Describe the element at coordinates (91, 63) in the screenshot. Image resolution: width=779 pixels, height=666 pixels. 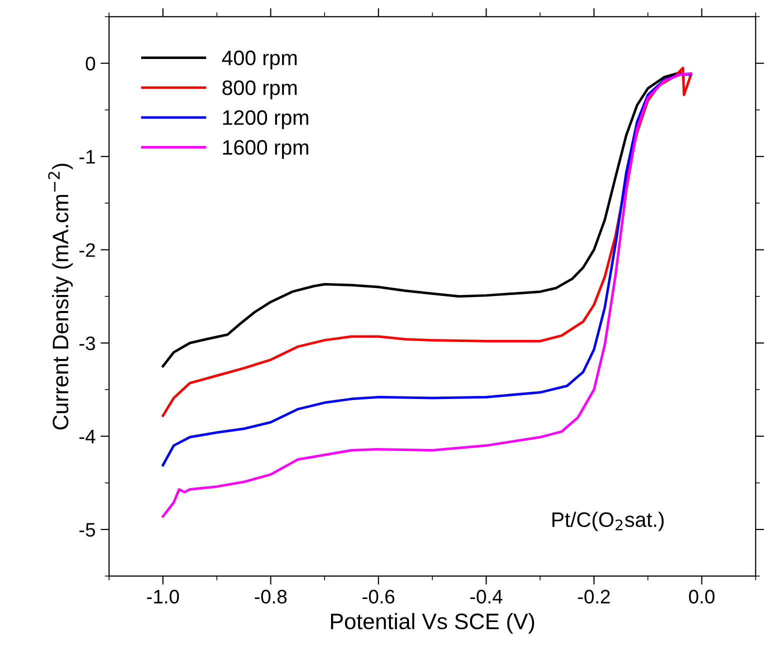
I see `y-tick-label: 0` at that location.